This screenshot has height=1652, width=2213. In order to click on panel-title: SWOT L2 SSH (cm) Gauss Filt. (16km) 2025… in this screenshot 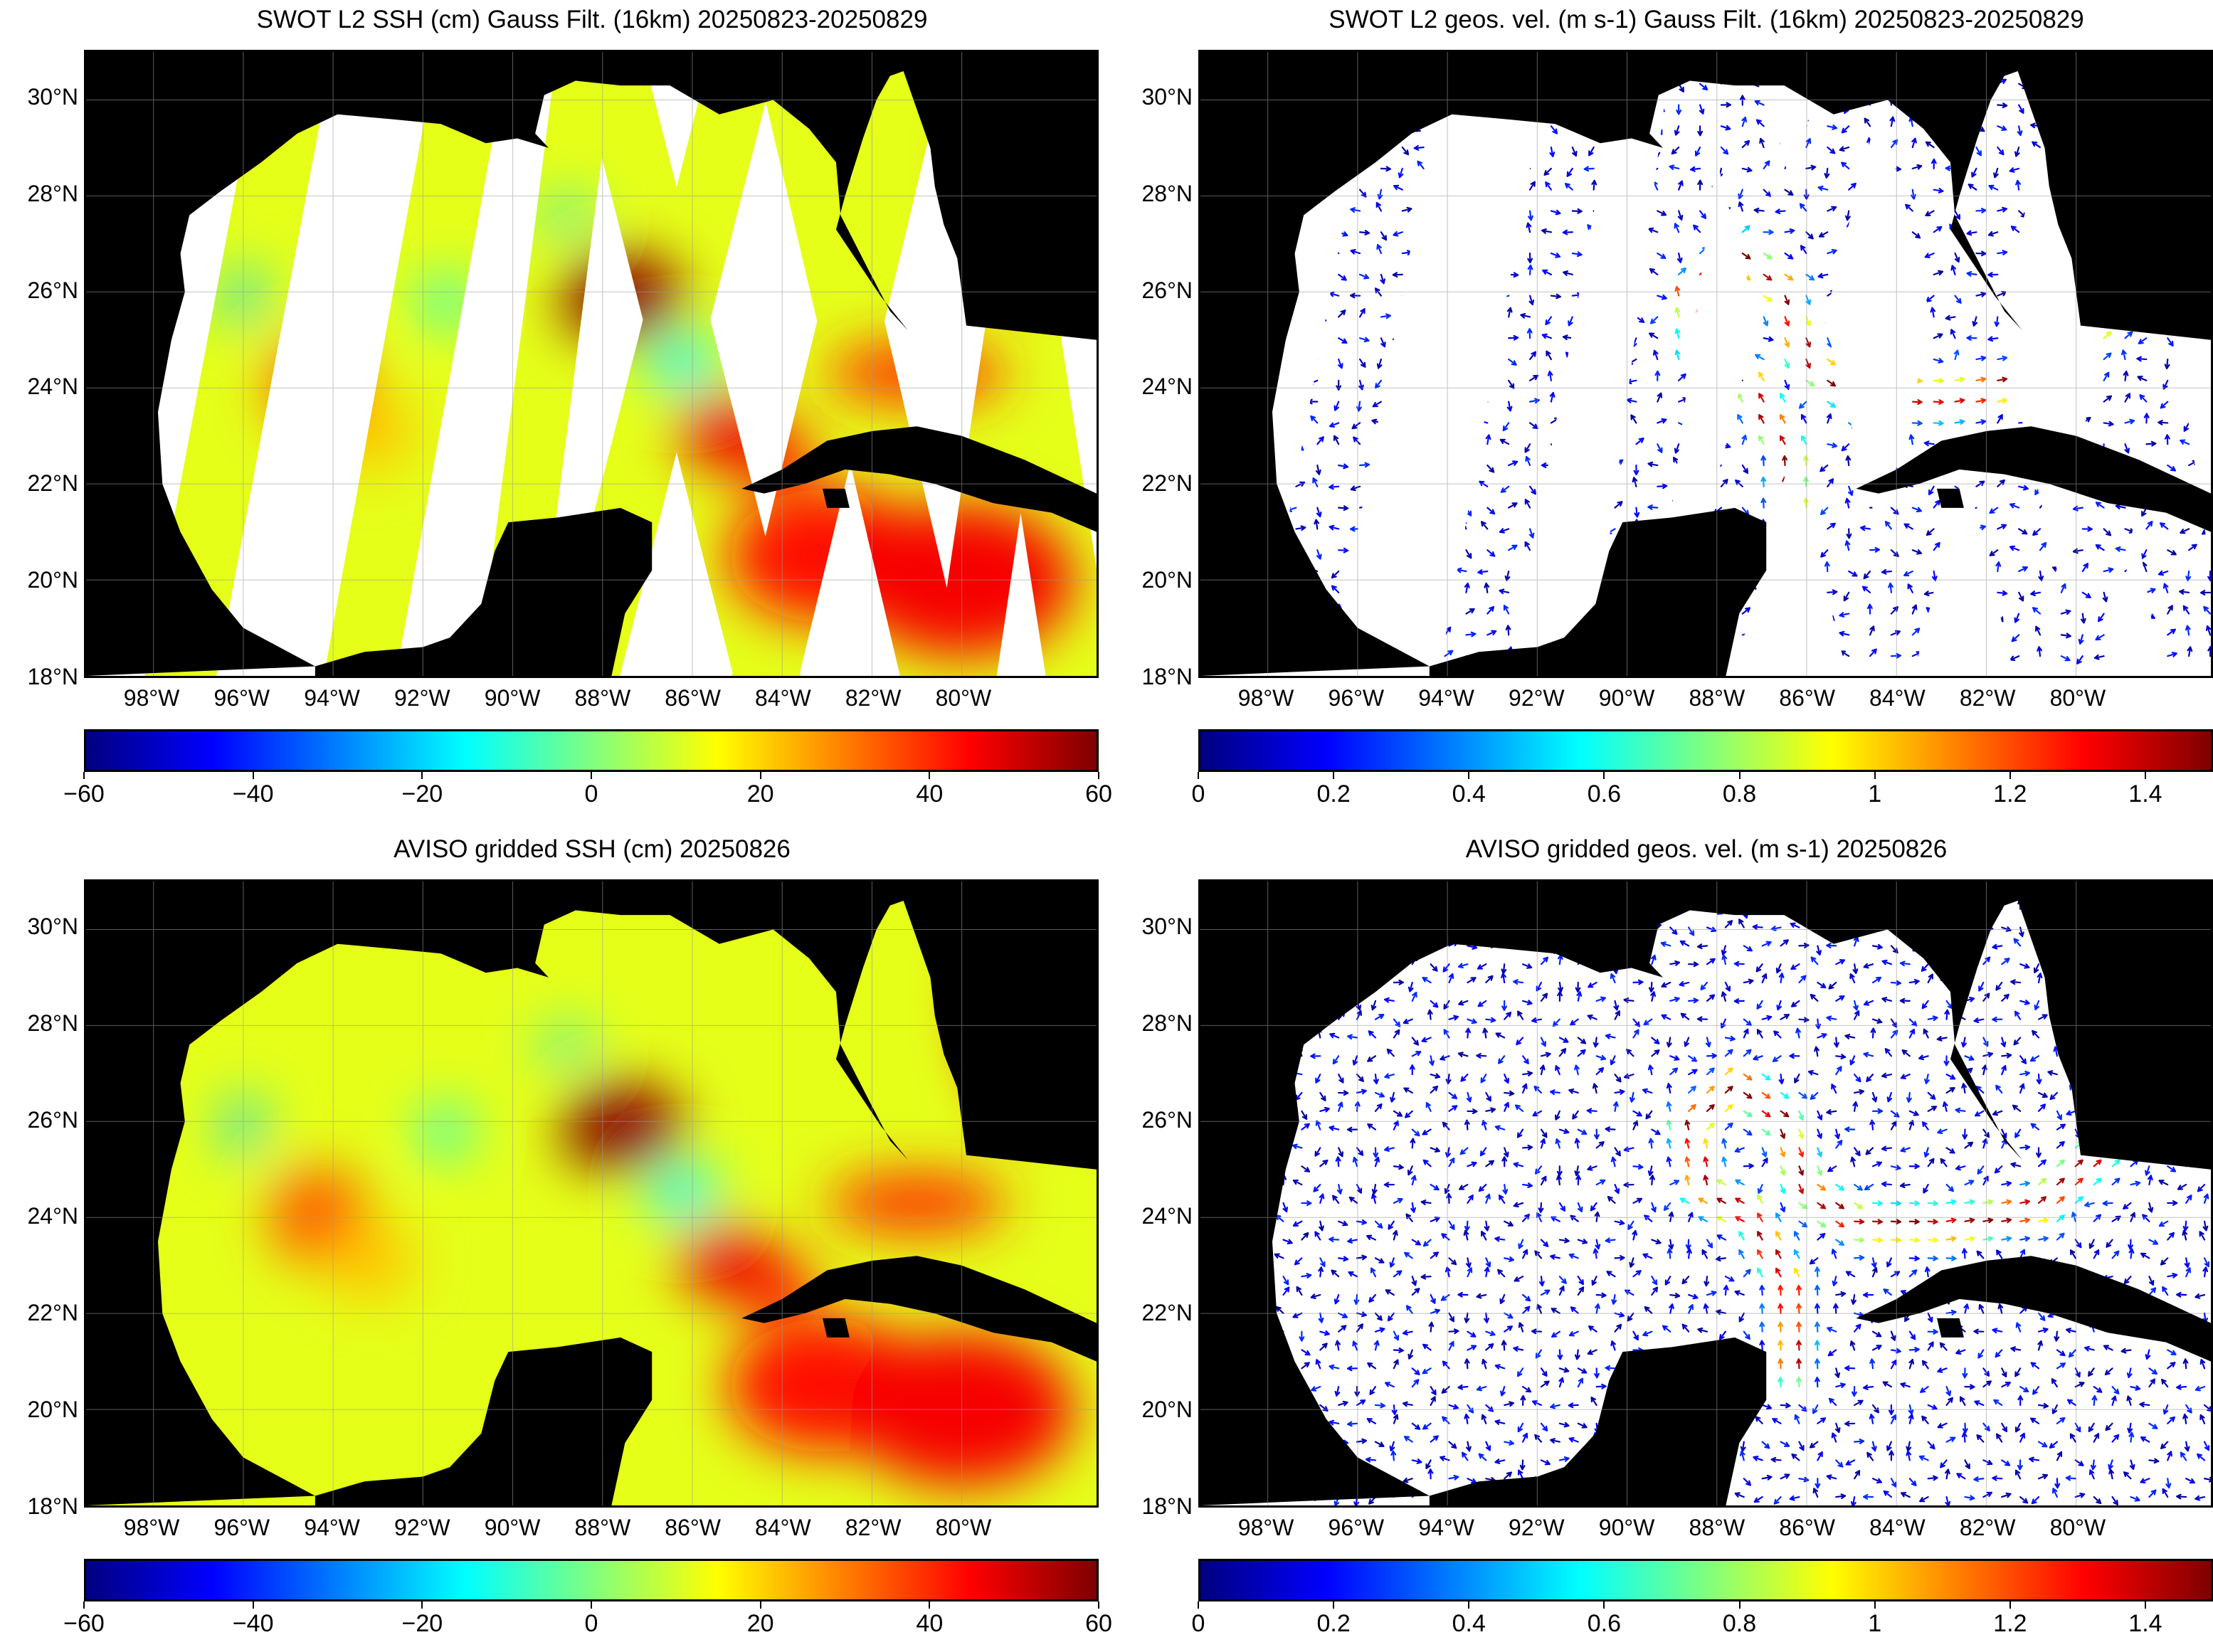, I will do `click(592, 19)`.